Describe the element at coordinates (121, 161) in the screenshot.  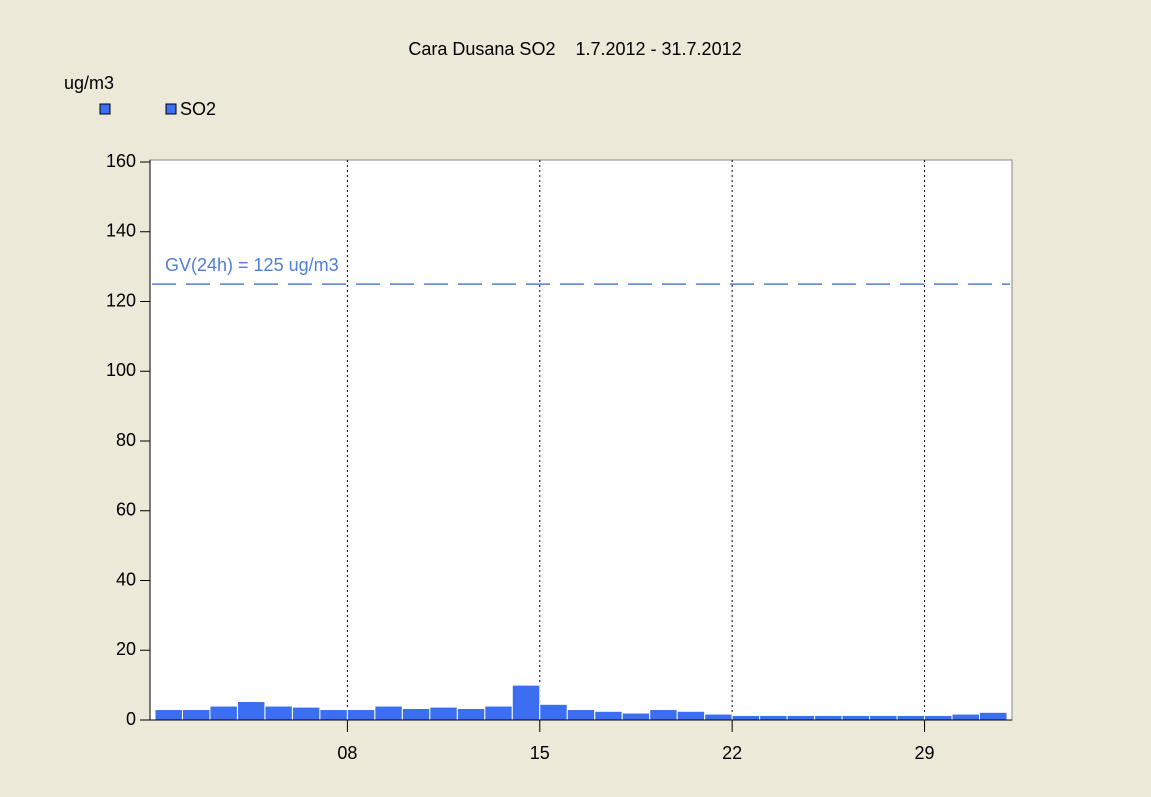
I see `y-tick-label: 160` at that location.